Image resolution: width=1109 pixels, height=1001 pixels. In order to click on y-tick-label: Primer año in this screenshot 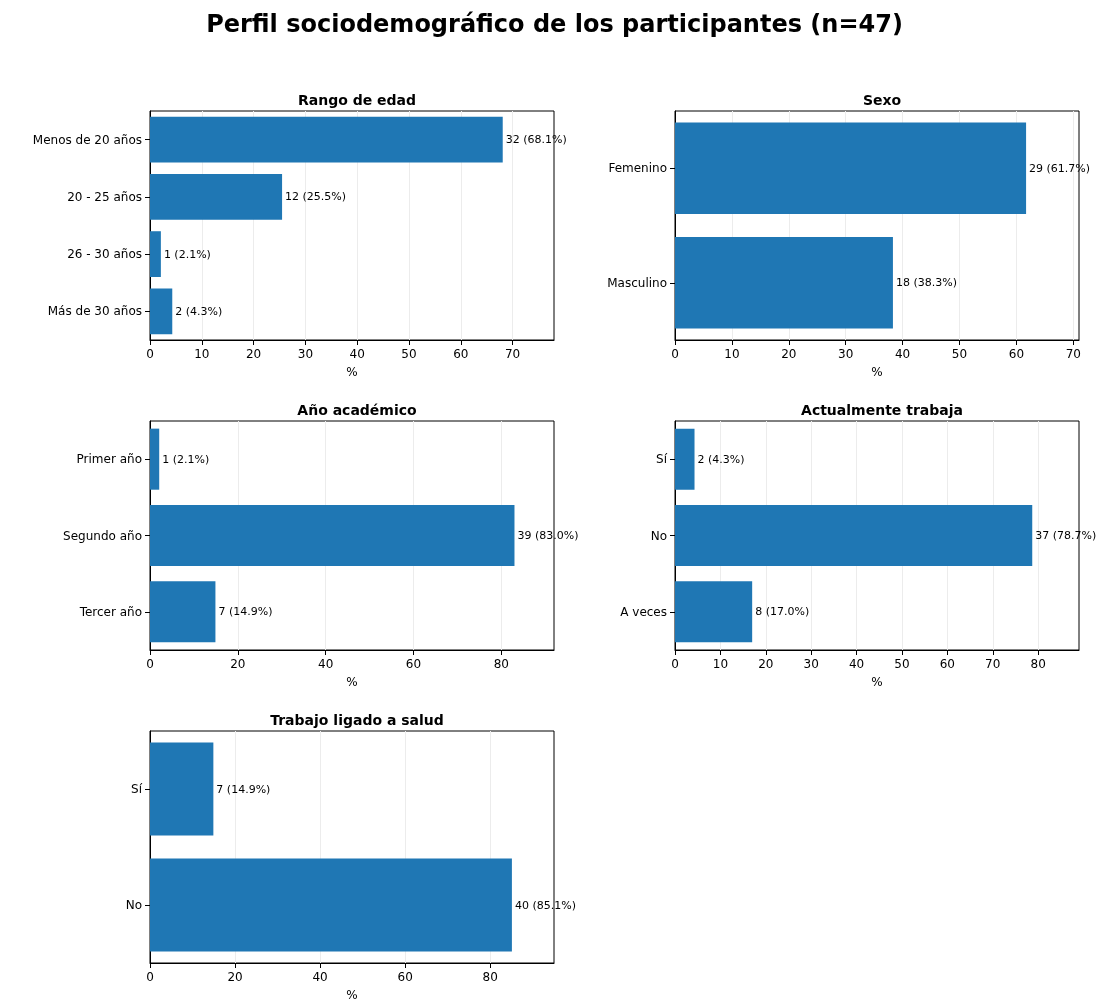, I will do `click(109, 459)`.